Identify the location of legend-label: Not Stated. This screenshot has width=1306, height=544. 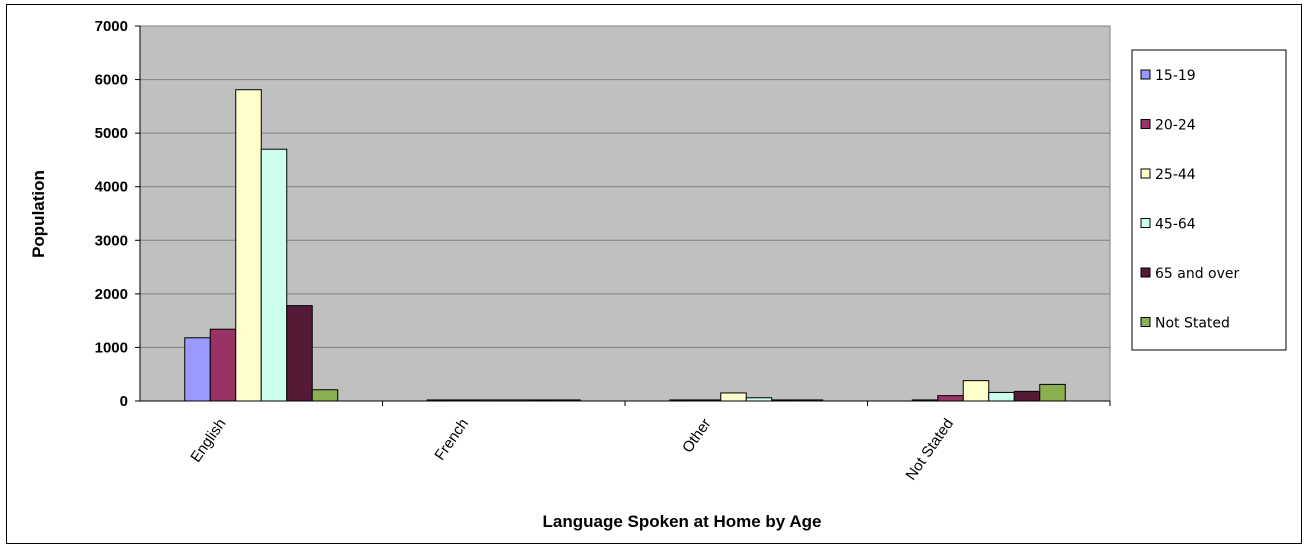
(1192, 324).